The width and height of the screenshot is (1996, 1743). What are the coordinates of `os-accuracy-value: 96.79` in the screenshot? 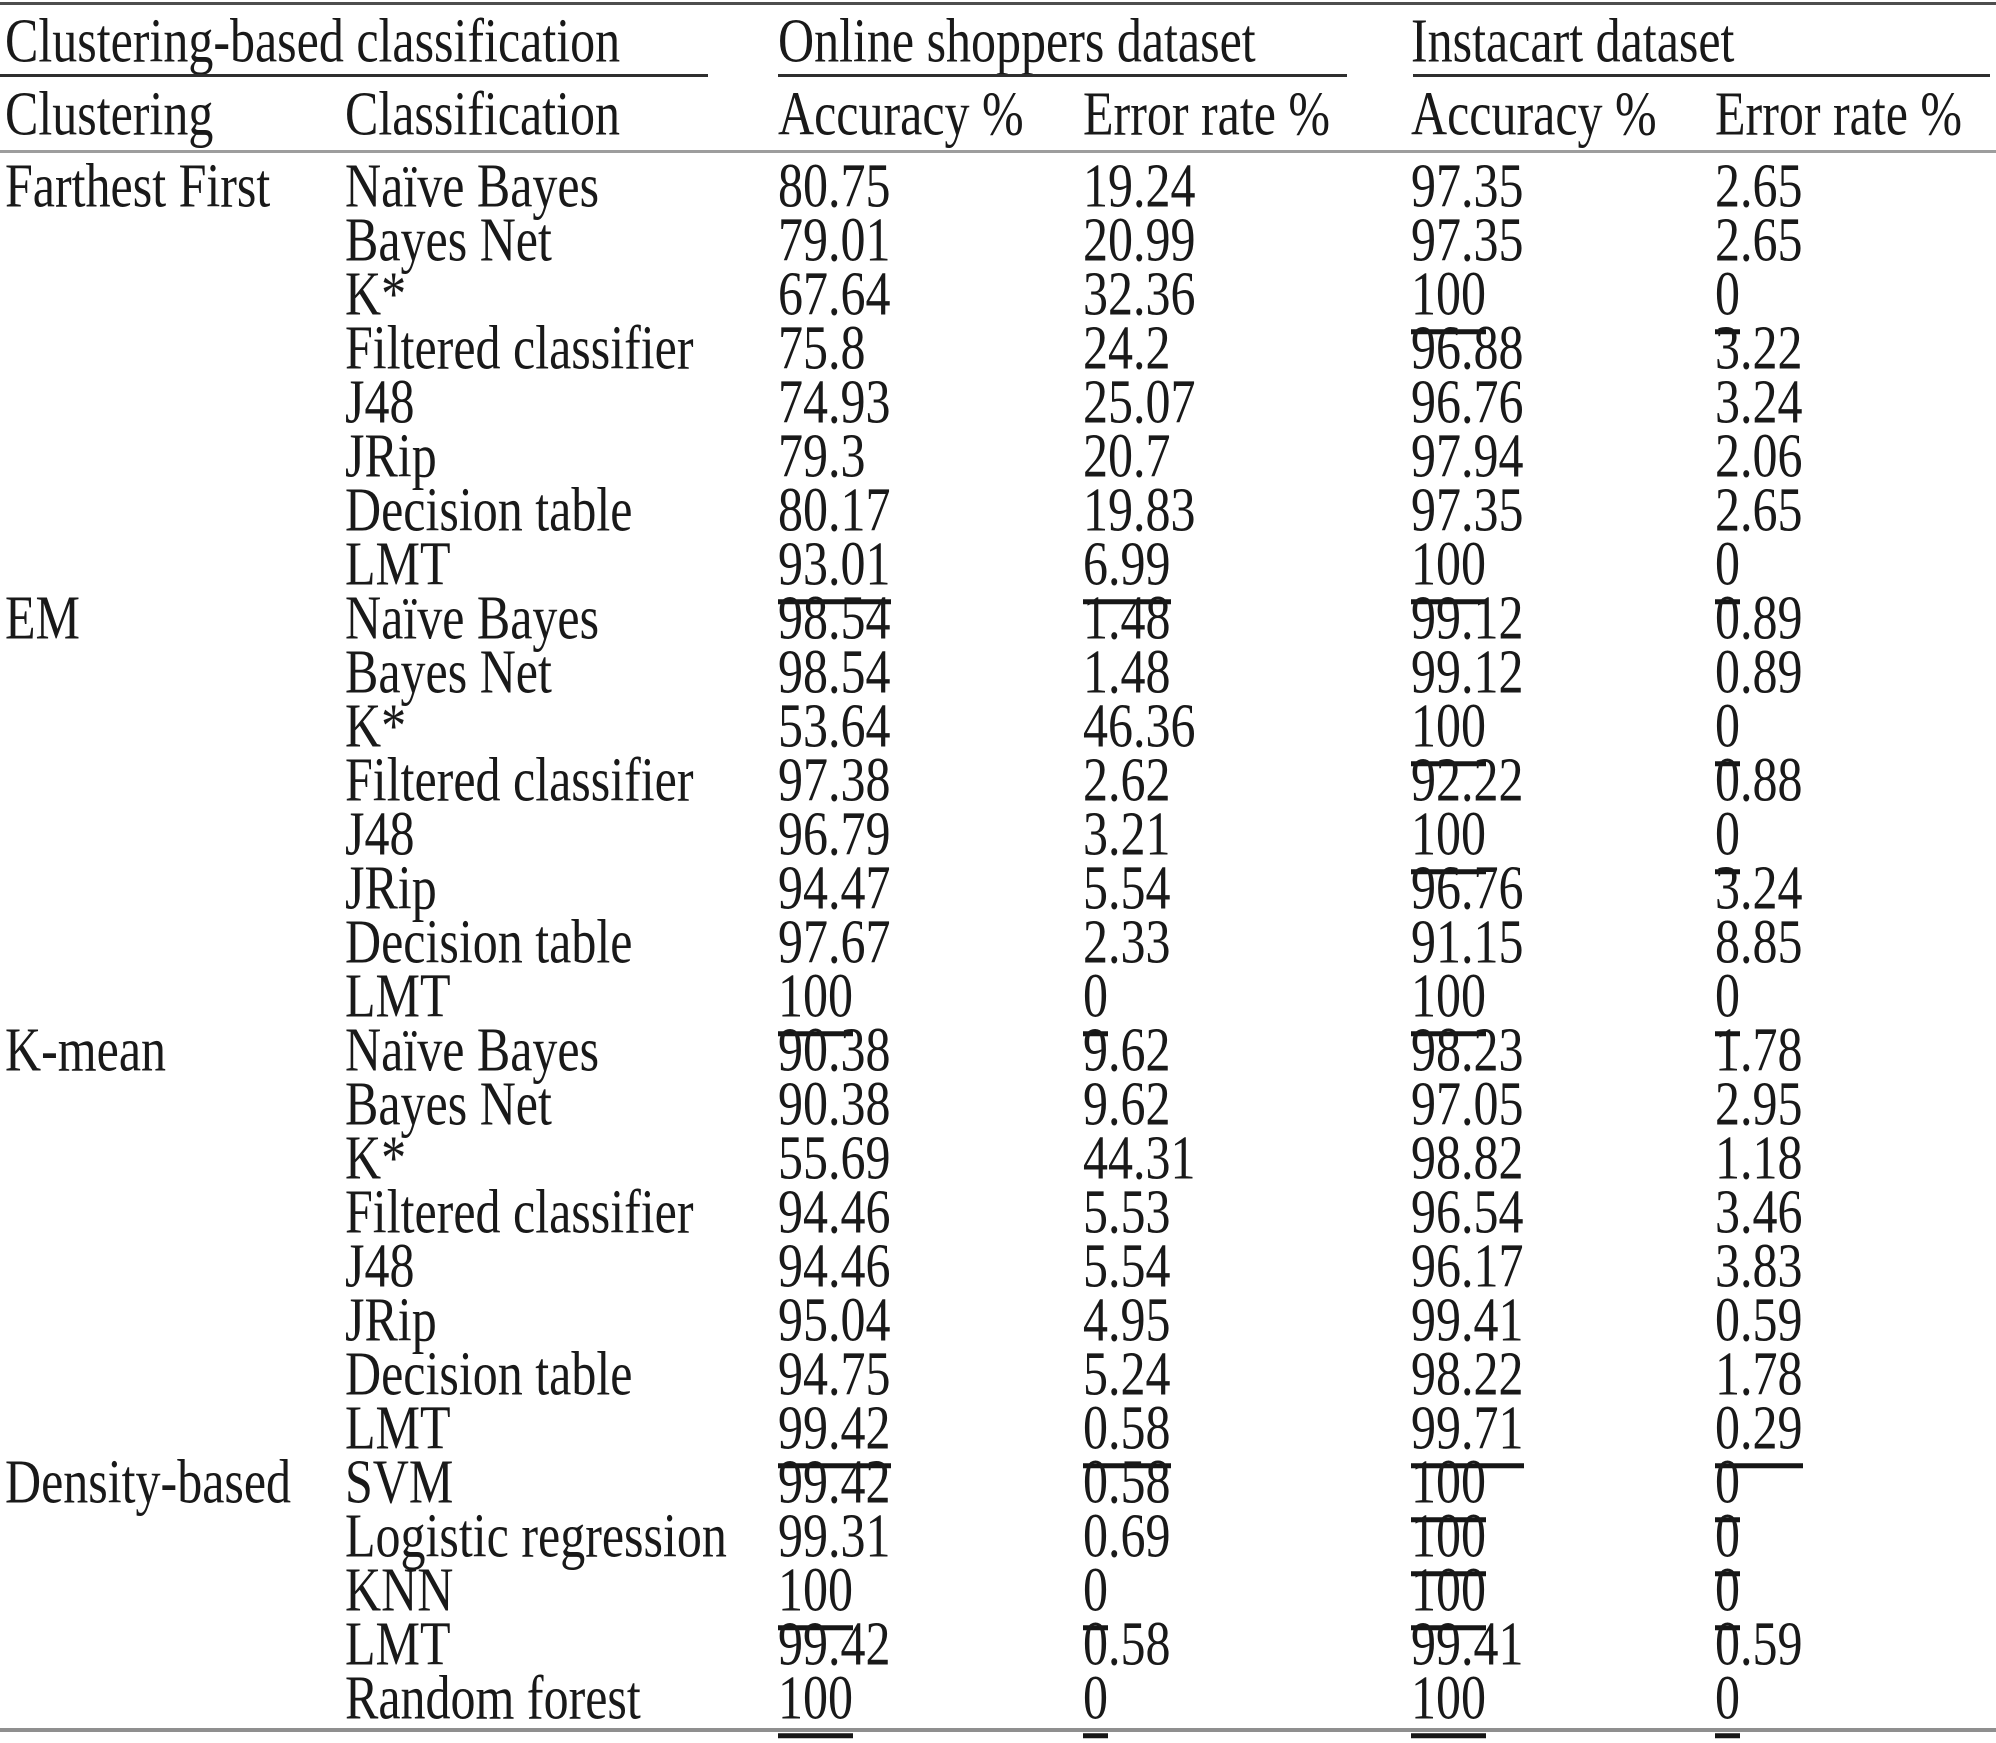 It's located at (834, 833).